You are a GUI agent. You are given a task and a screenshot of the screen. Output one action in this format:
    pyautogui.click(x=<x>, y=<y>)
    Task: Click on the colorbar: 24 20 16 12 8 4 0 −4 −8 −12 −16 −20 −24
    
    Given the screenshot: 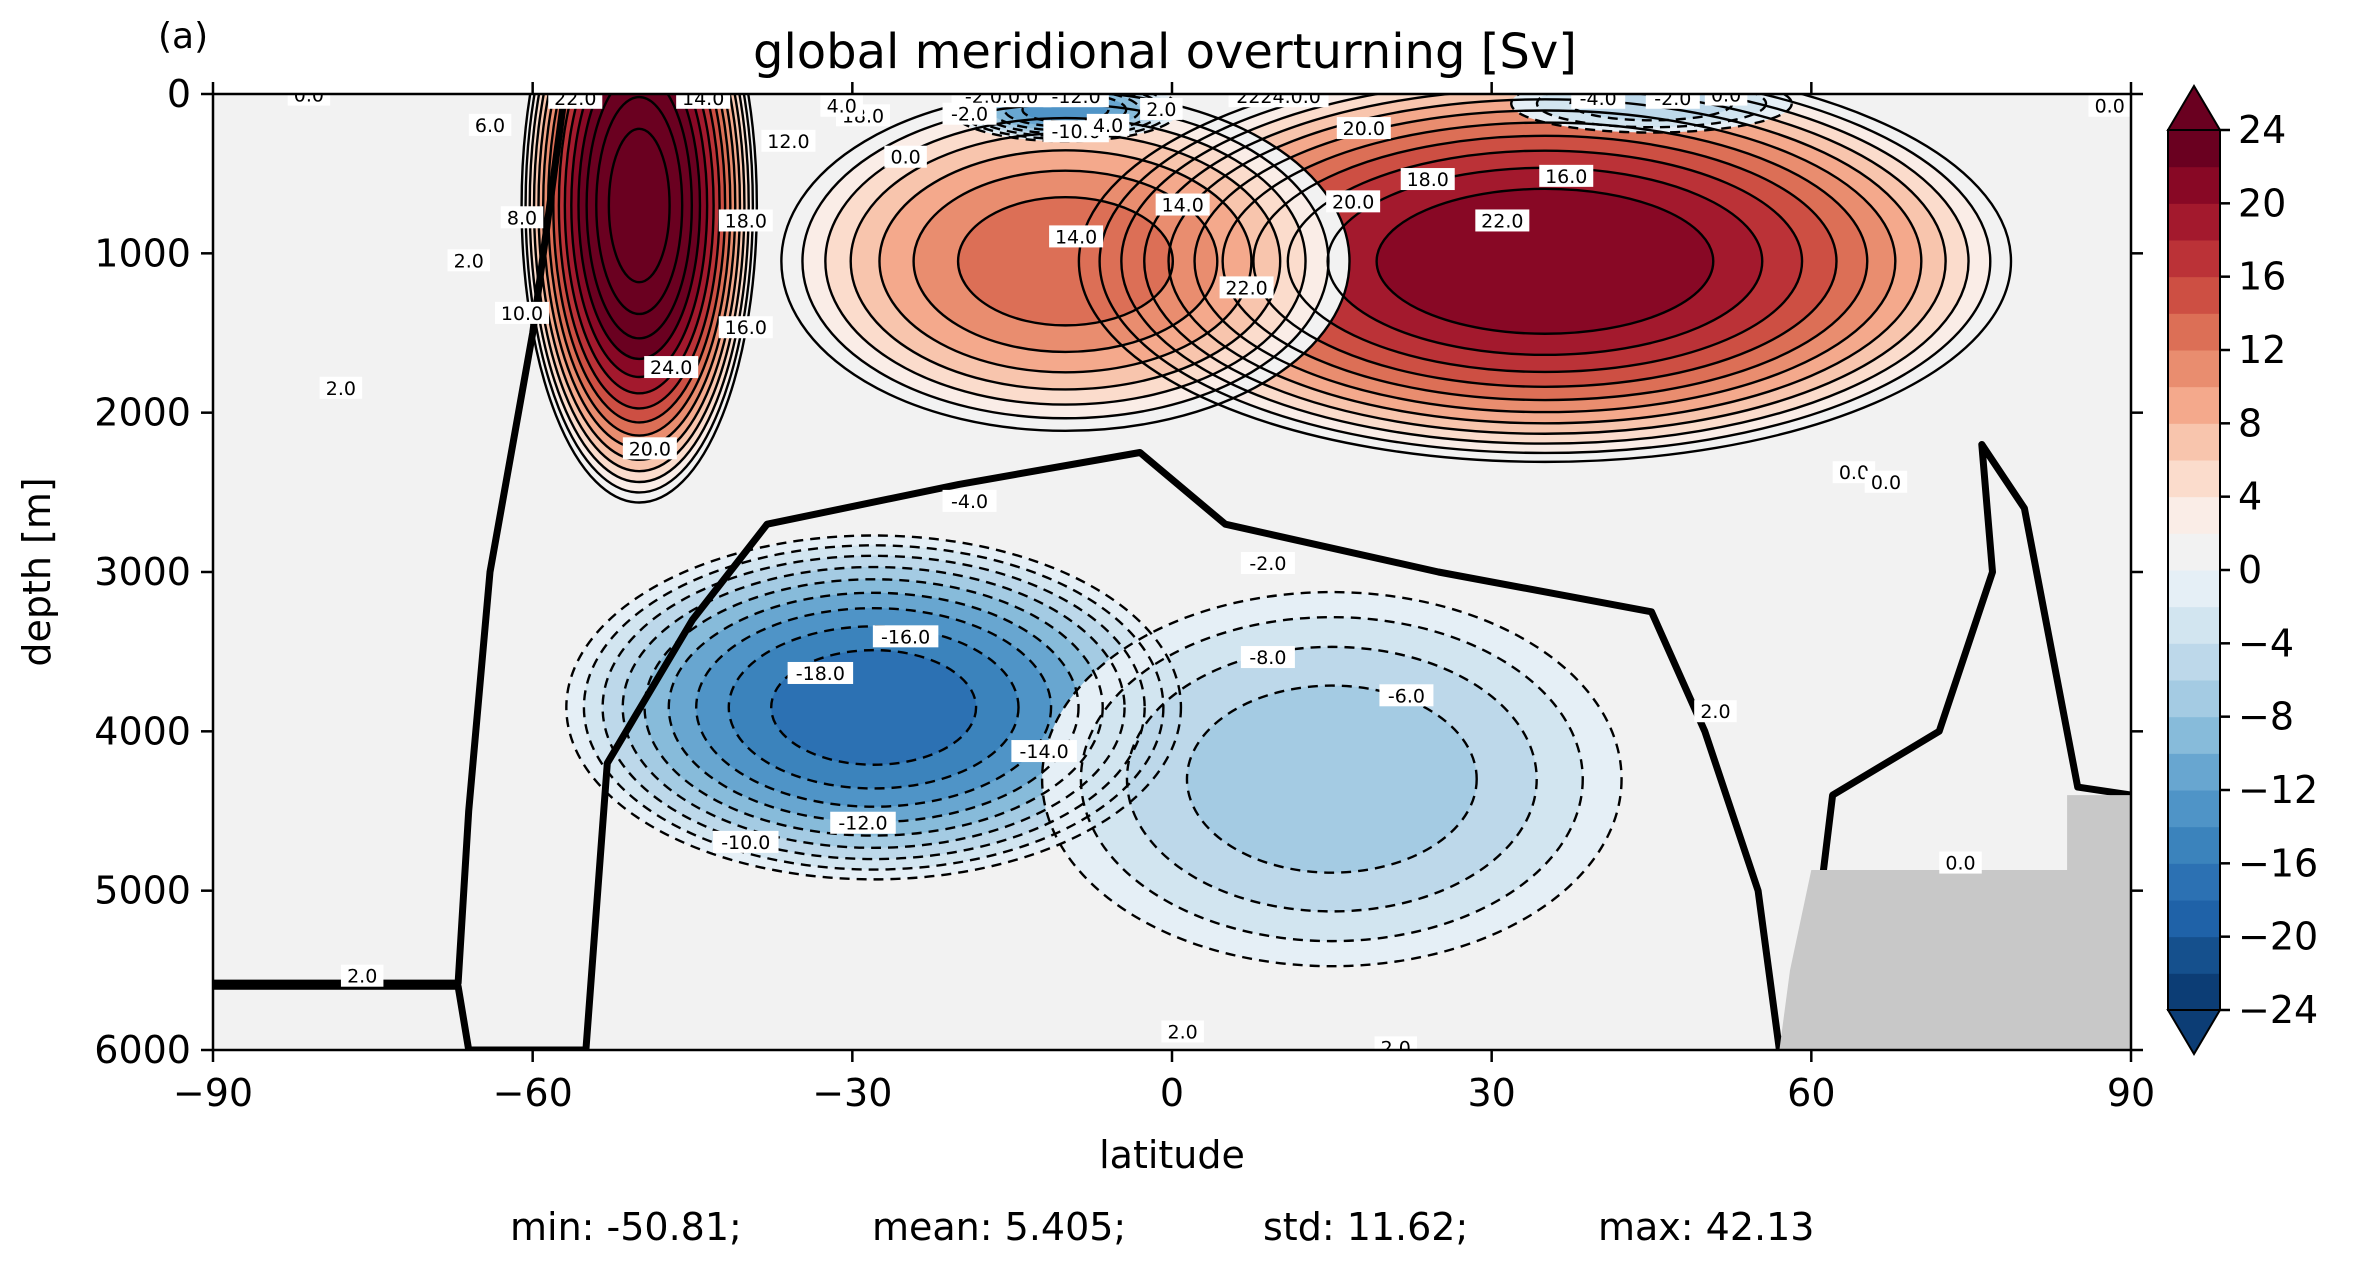 What is the action you would take?
    pyautogui.click(x=2242, y=570)
    